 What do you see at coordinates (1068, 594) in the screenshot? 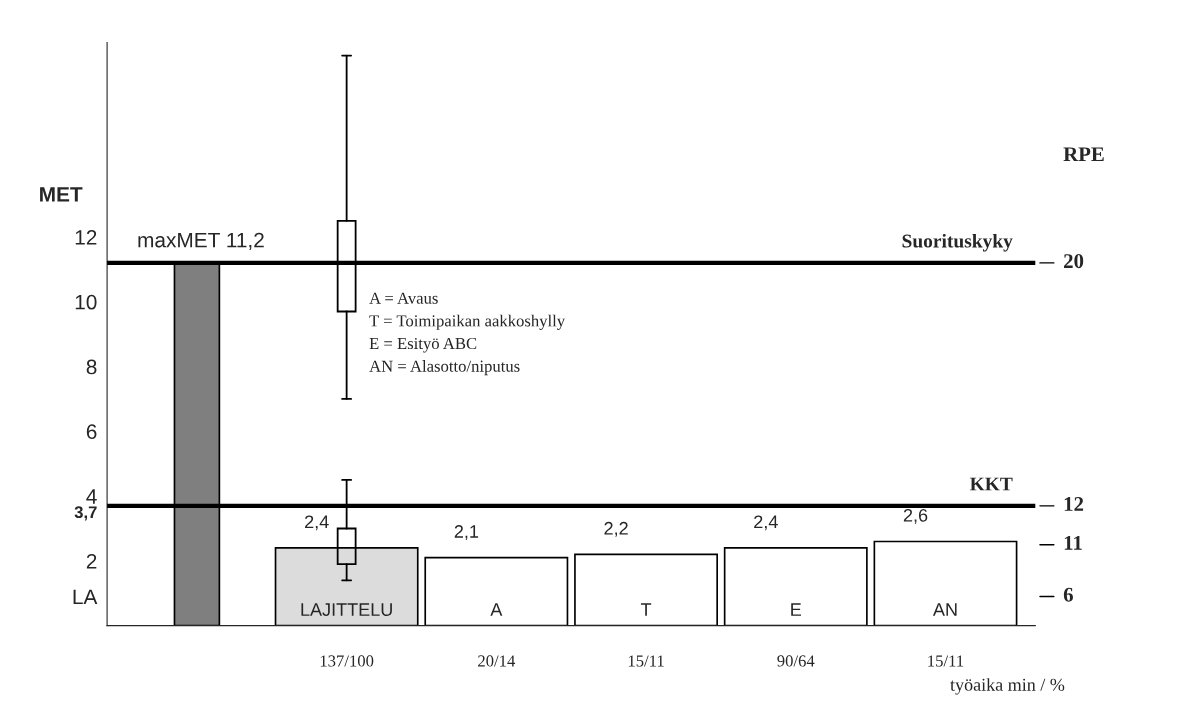
I see `text: 6` at bounding box center [1068, 594].